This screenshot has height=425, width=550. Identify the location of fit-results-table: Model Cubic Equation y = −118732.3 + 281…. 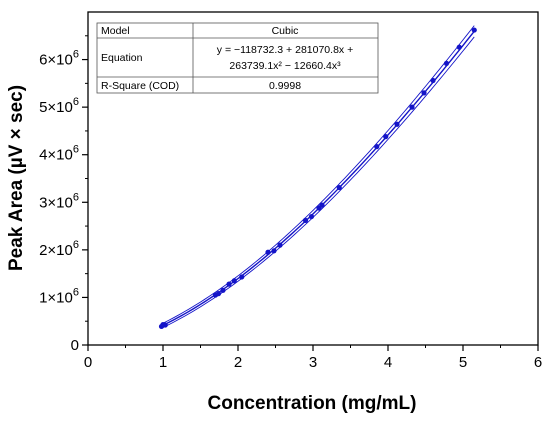
(237, 58).